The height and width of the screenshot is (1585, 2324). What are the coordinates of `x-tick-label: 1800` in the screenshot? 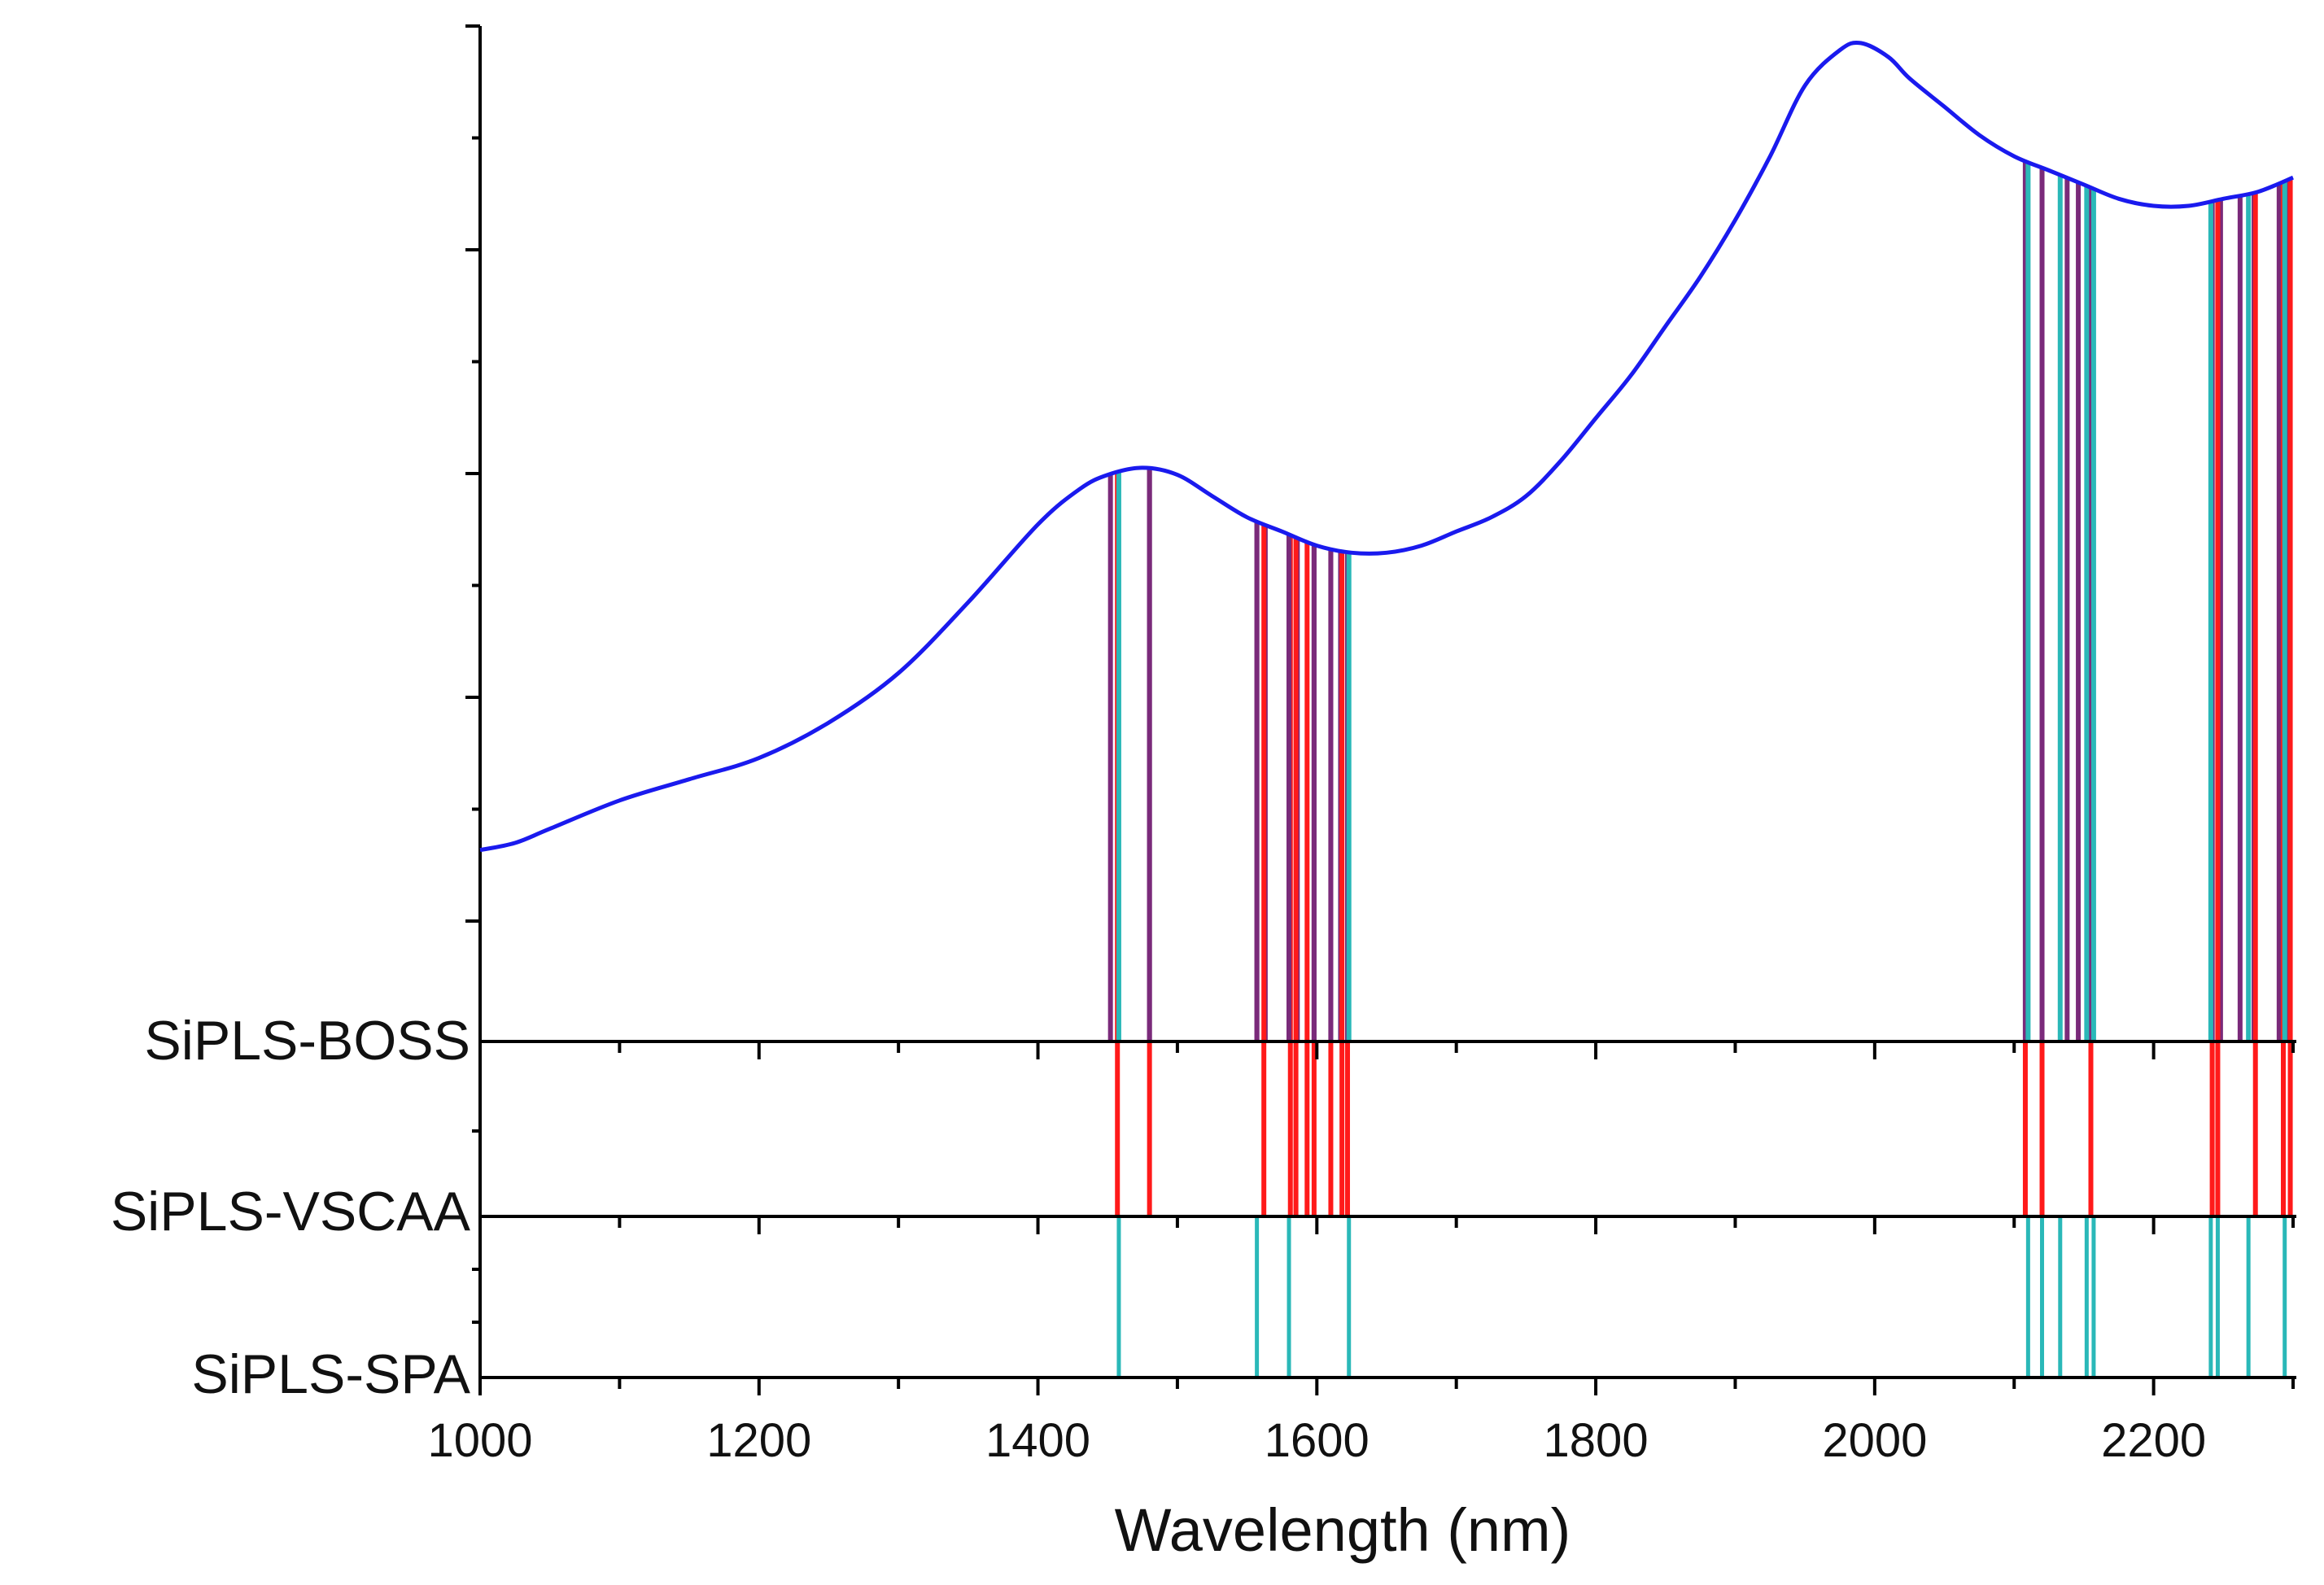 It's located at (1596, 1440).